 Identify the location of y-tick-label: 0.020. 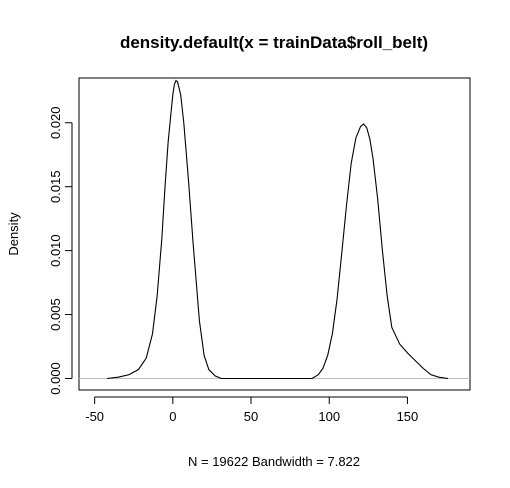
(55, 122).